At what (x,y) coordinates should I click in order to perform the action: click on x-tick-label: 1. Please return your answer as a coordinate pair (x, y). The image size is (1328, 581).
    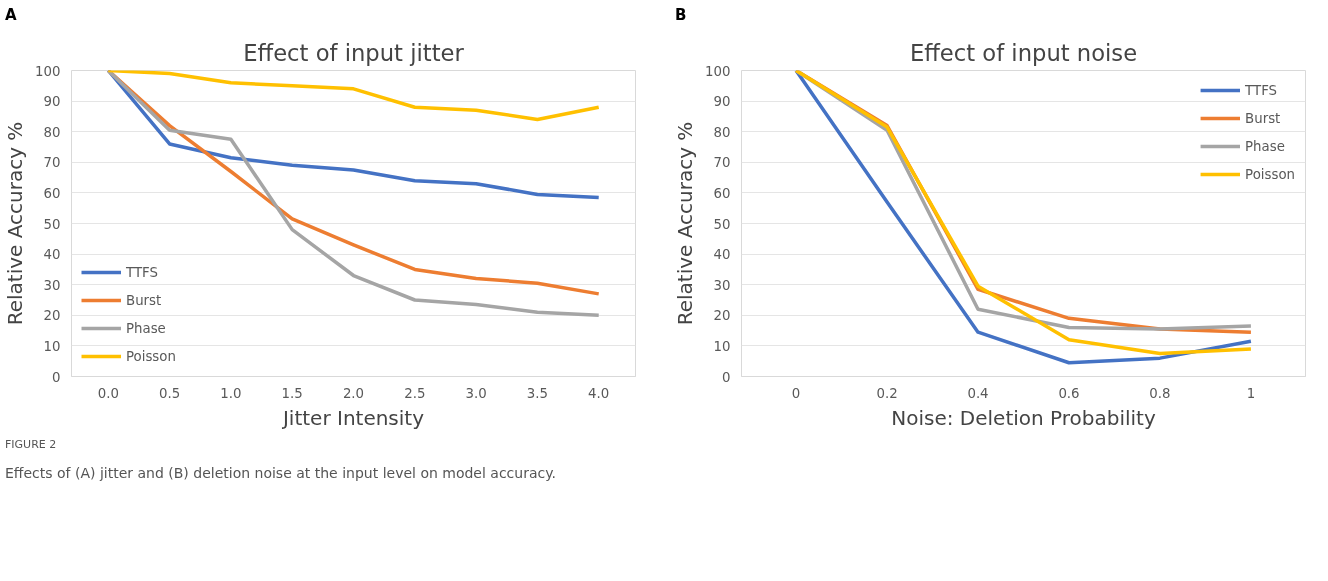
    Looking at the image, I should click on (1251, 393).